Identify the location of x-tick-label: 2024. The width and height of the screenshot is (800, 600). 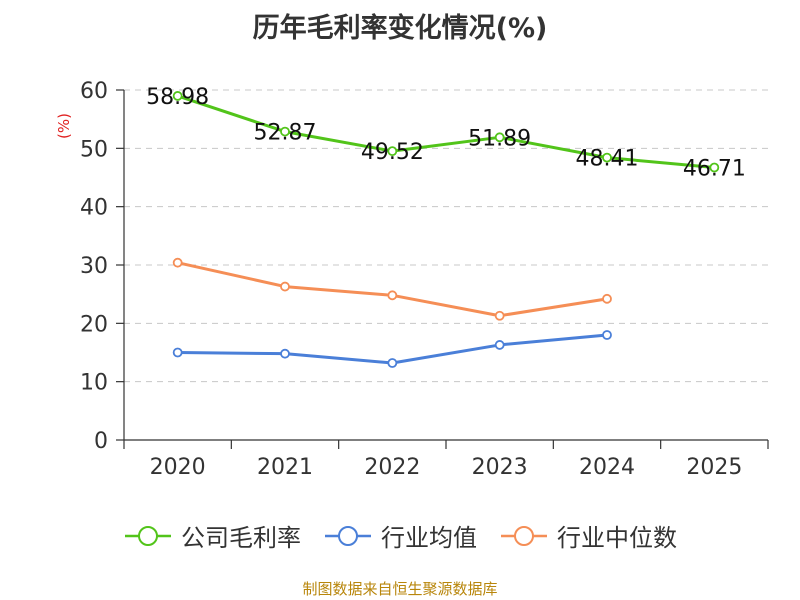
(607, 467).